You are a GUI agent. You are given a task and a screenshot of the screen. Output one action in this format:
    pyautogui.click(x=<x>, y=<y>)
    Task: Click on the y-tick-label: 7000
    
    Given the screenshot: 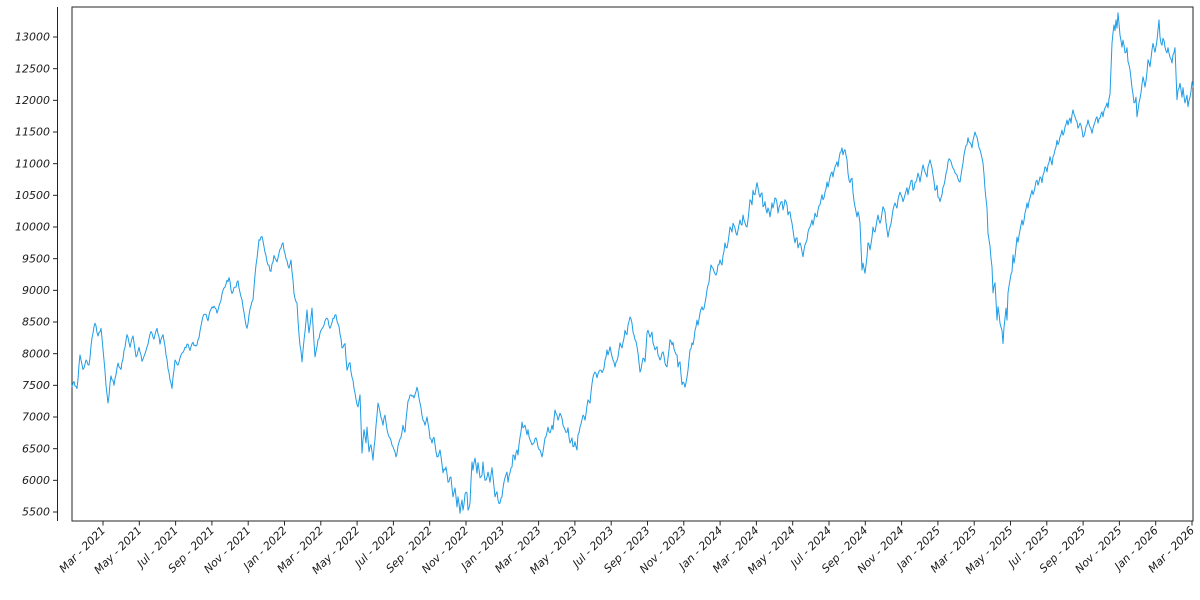 What is the action you would take?
    pyautogui.click(x=36, y=417)
    